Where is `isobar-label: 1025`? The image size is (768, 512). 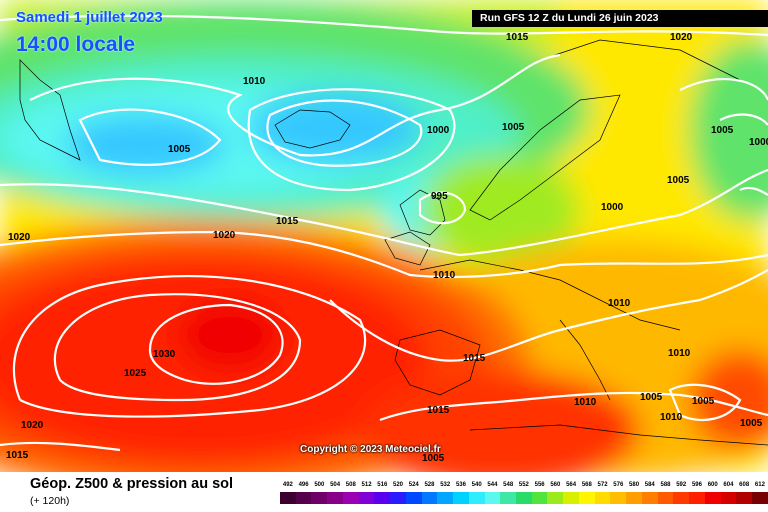
isobar-label: 1025 is located at coordinates (135, 373).